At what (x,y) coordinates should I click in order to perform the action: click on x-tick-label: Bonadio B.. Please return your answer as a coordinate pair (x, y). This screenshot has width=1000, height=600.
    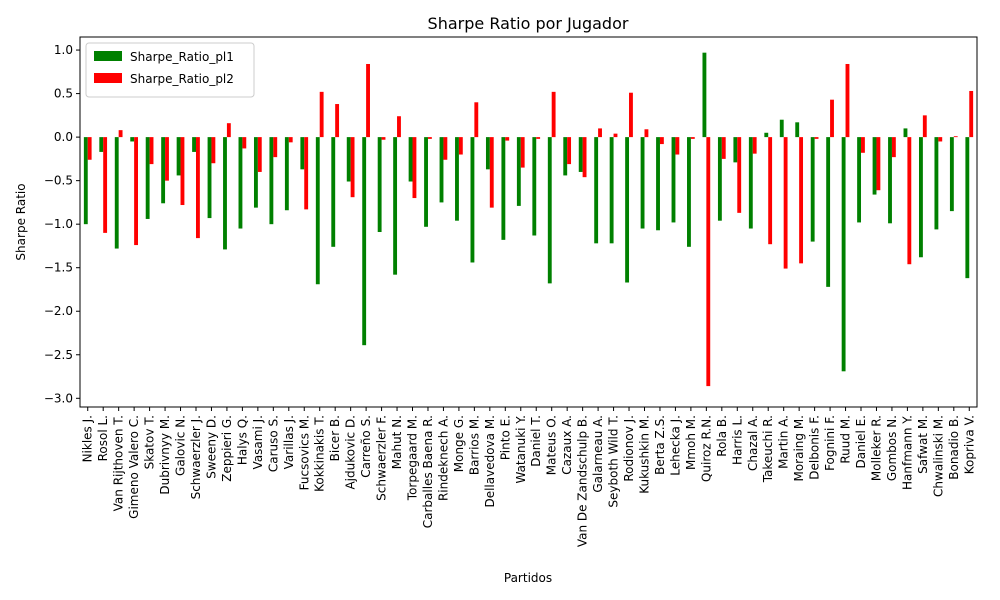
    Looking at the image, I should click on (954, 447).